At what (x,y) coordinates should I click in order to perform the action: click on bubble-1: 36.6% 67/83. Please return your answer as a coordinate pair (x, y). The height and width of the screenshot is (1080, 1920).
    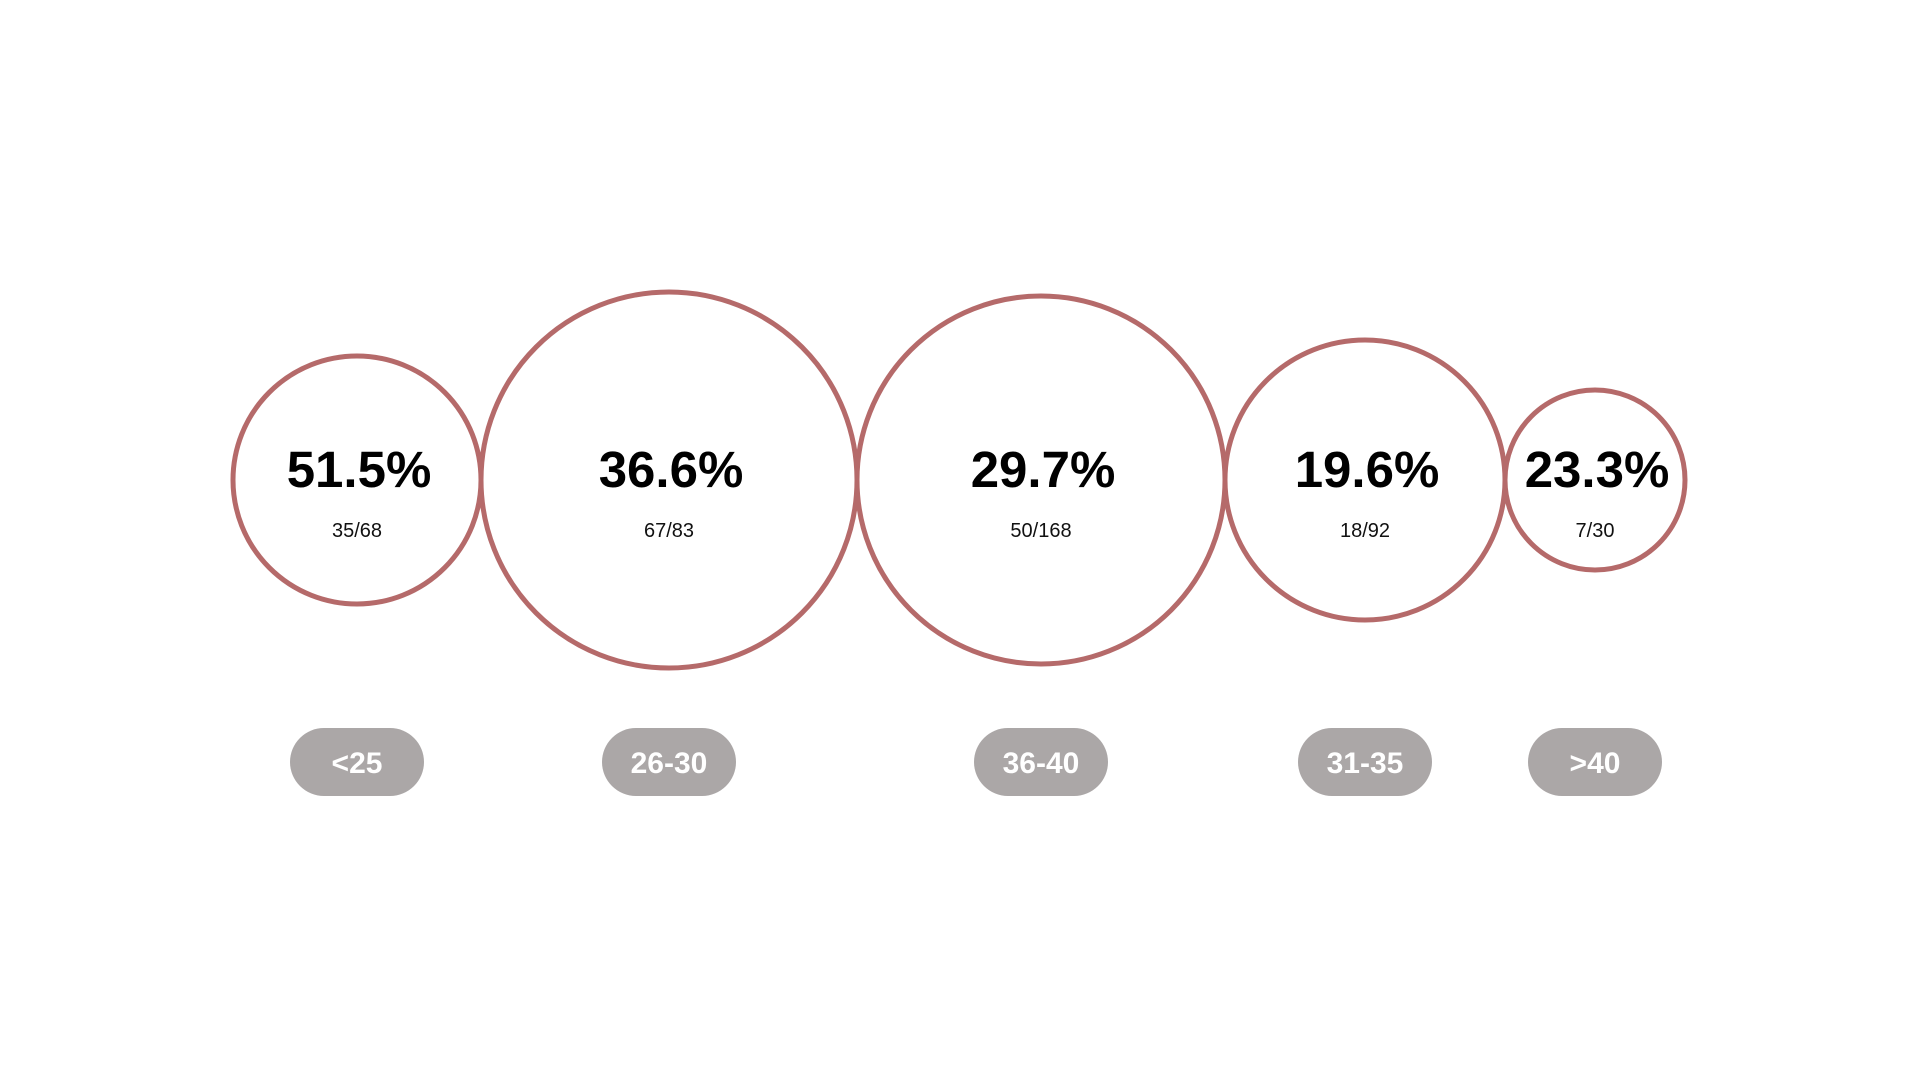
    Looking at the image, I should click on (669, 480).